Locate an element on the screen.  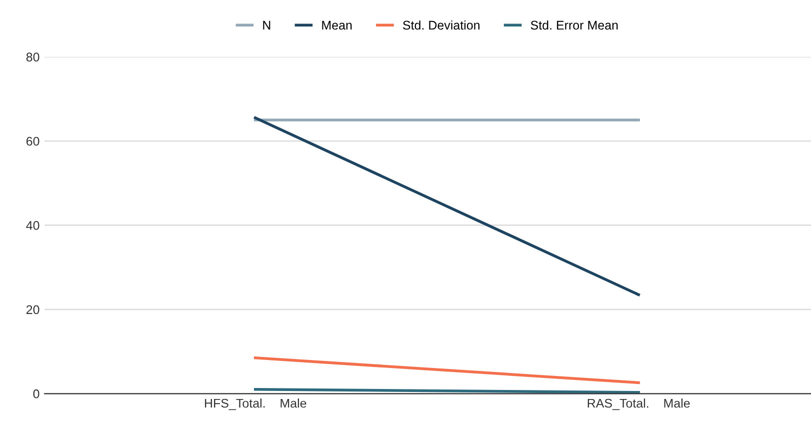
legend-label: Mean is located at coordinates (337, 25).